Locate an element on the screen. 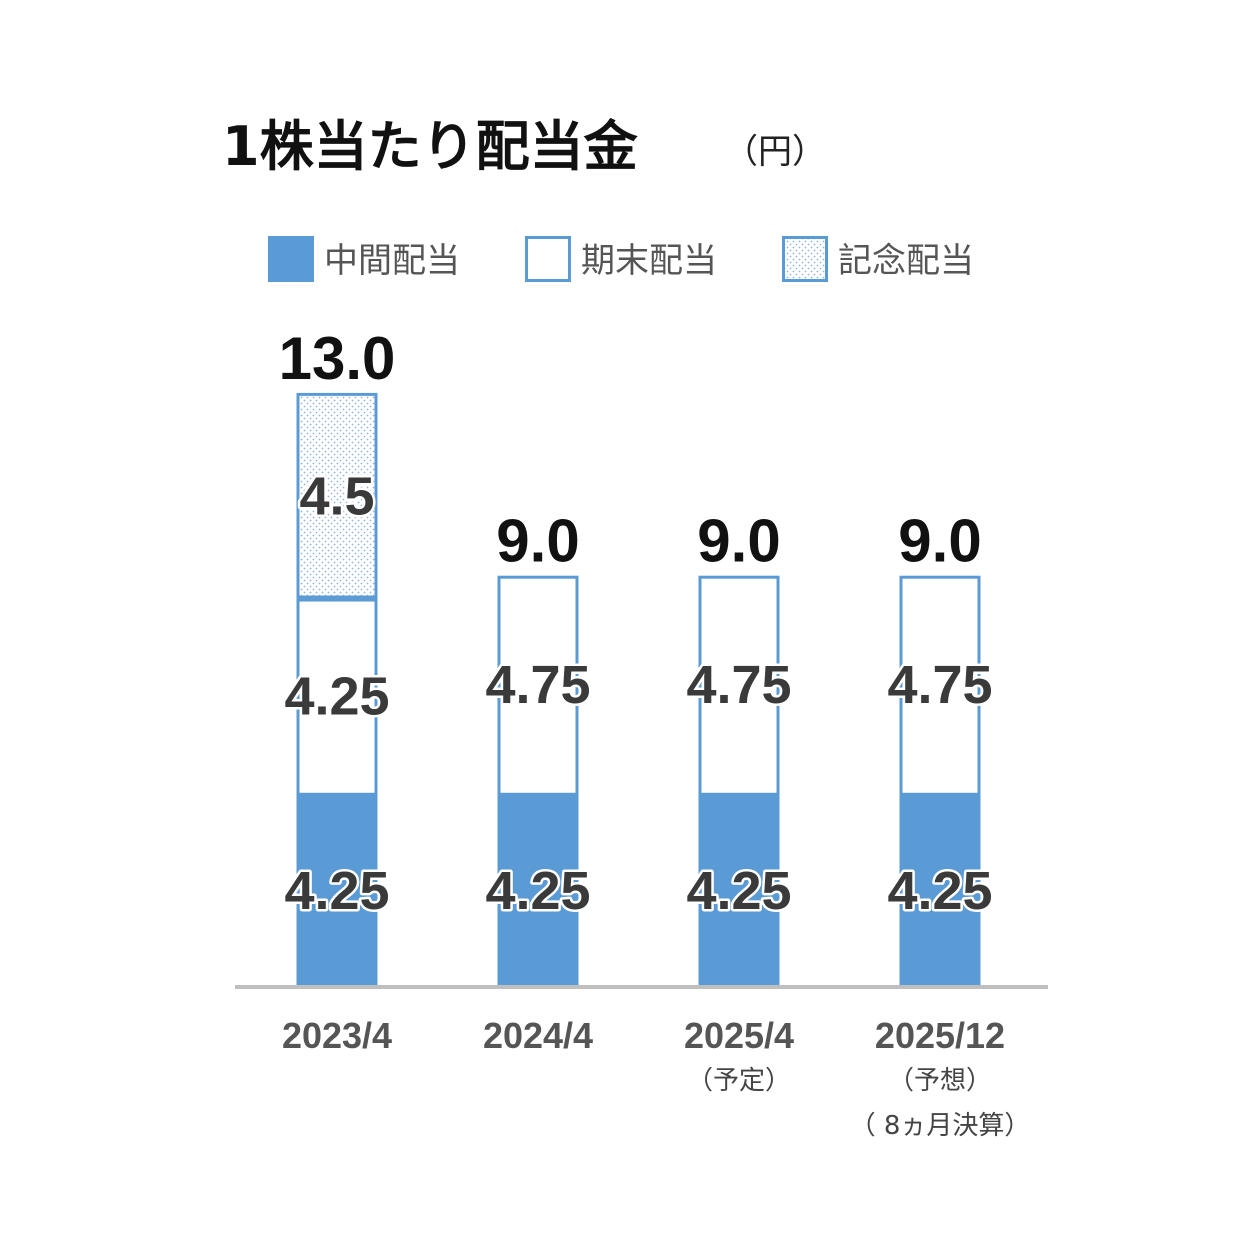 The width and height of the screenshot is (1247, 1247). category-label-1: 2023/4 is located at coordinates (337, 1035).